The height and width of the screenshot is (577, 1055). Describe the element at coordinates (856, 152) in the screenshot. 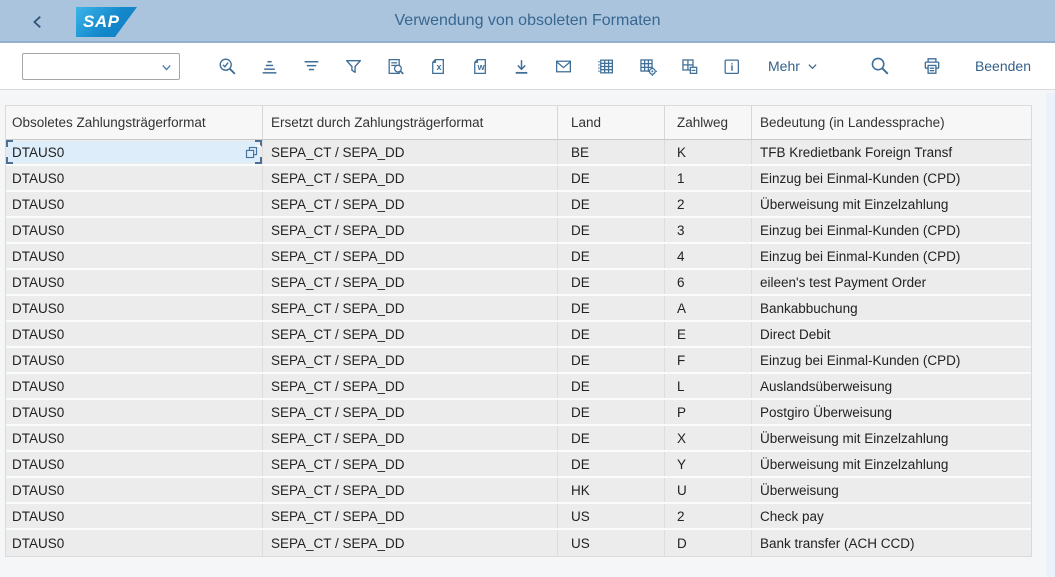

I see `table-cell: TFB Kredietbank Foreign Transf` at that location.